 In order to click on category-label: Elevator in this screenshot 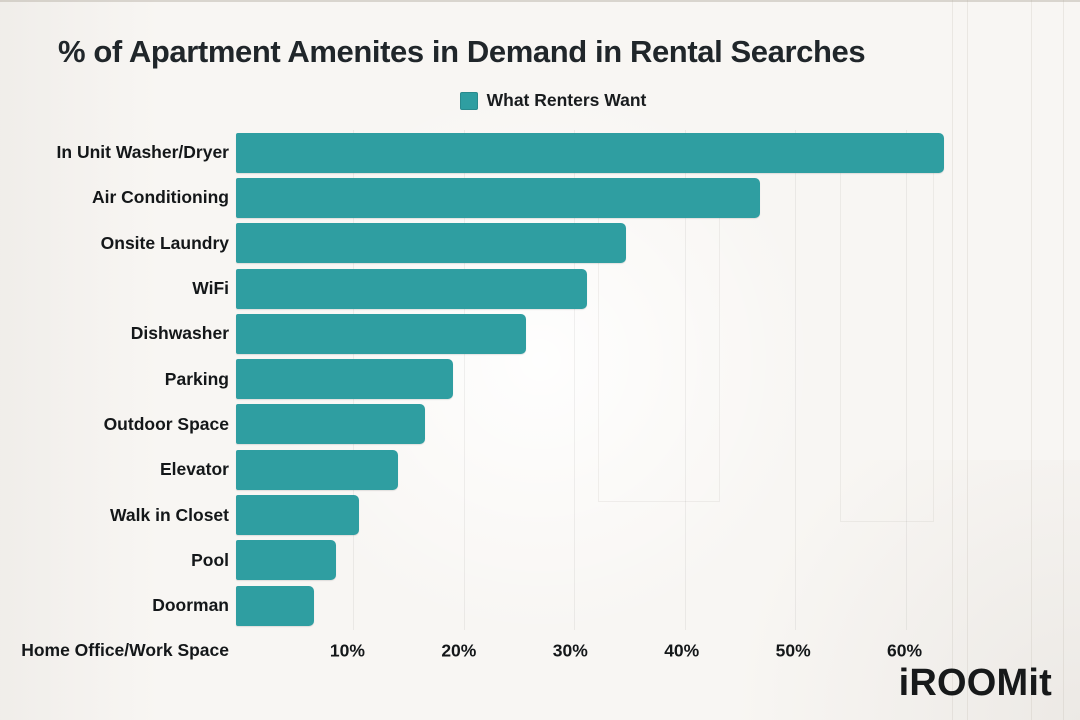, I will do `click(194, 469)`.